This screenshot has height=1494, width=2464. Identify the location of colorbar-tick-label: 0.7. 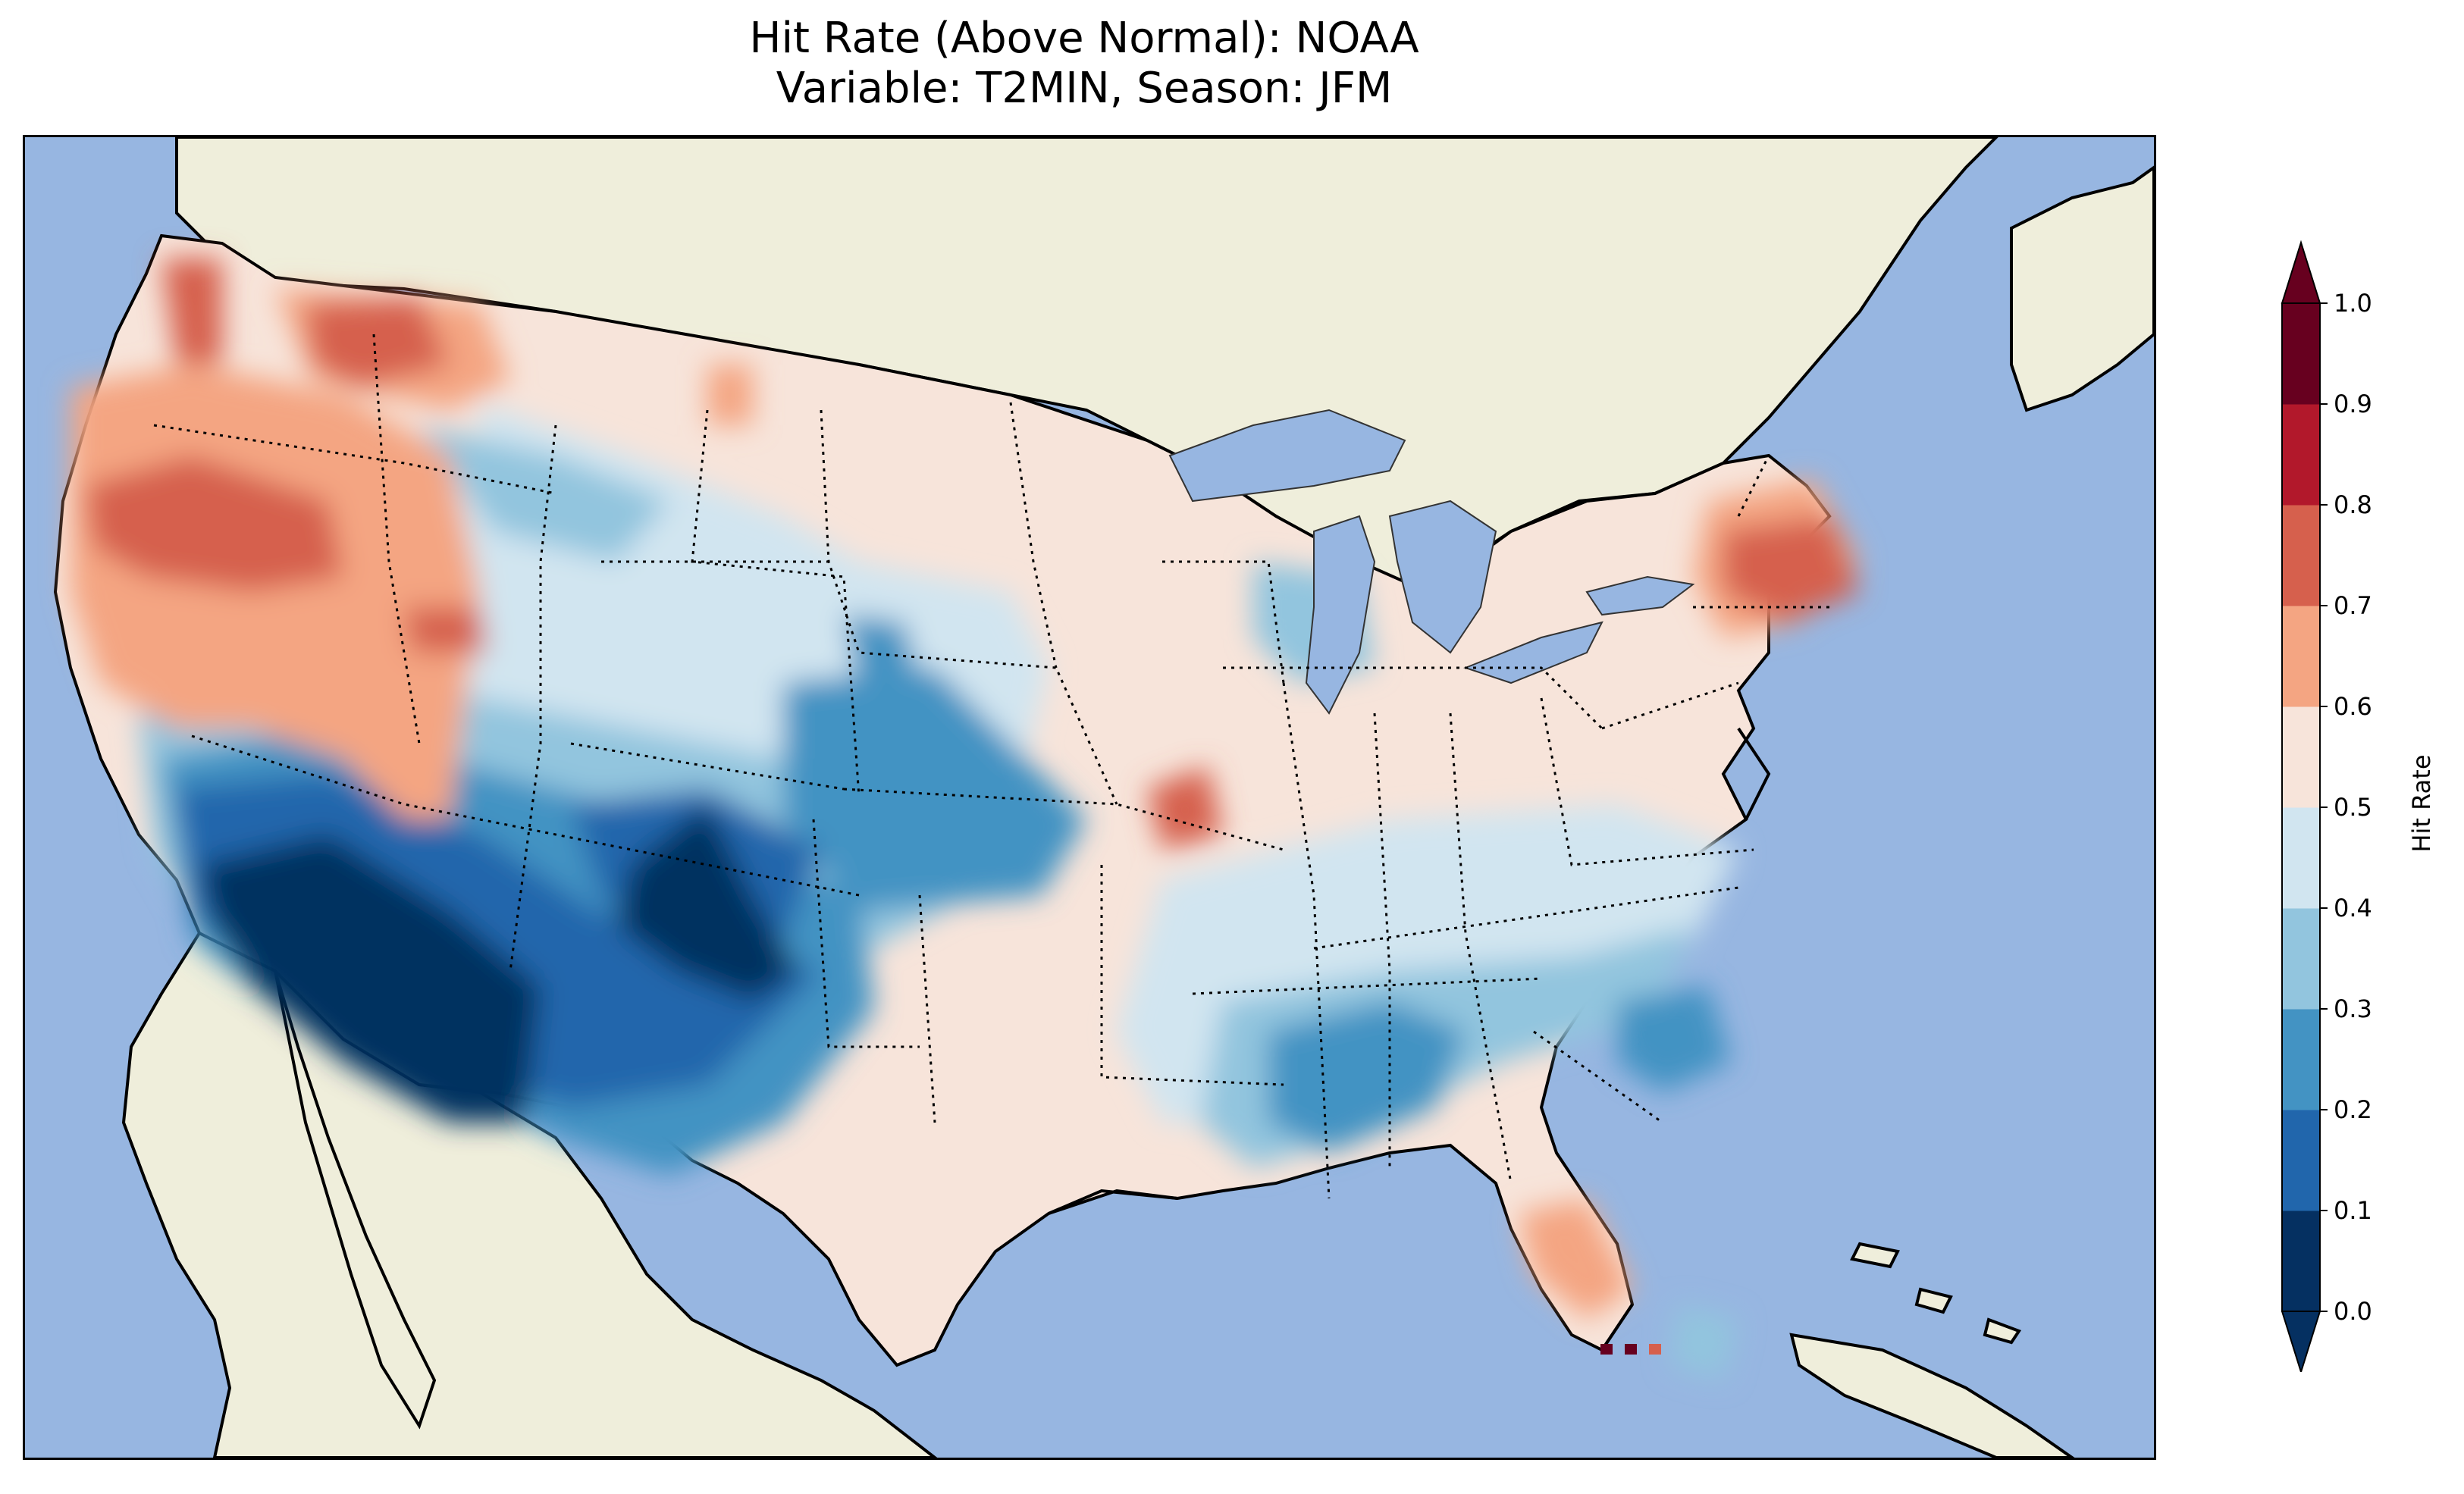
(2353, 605).